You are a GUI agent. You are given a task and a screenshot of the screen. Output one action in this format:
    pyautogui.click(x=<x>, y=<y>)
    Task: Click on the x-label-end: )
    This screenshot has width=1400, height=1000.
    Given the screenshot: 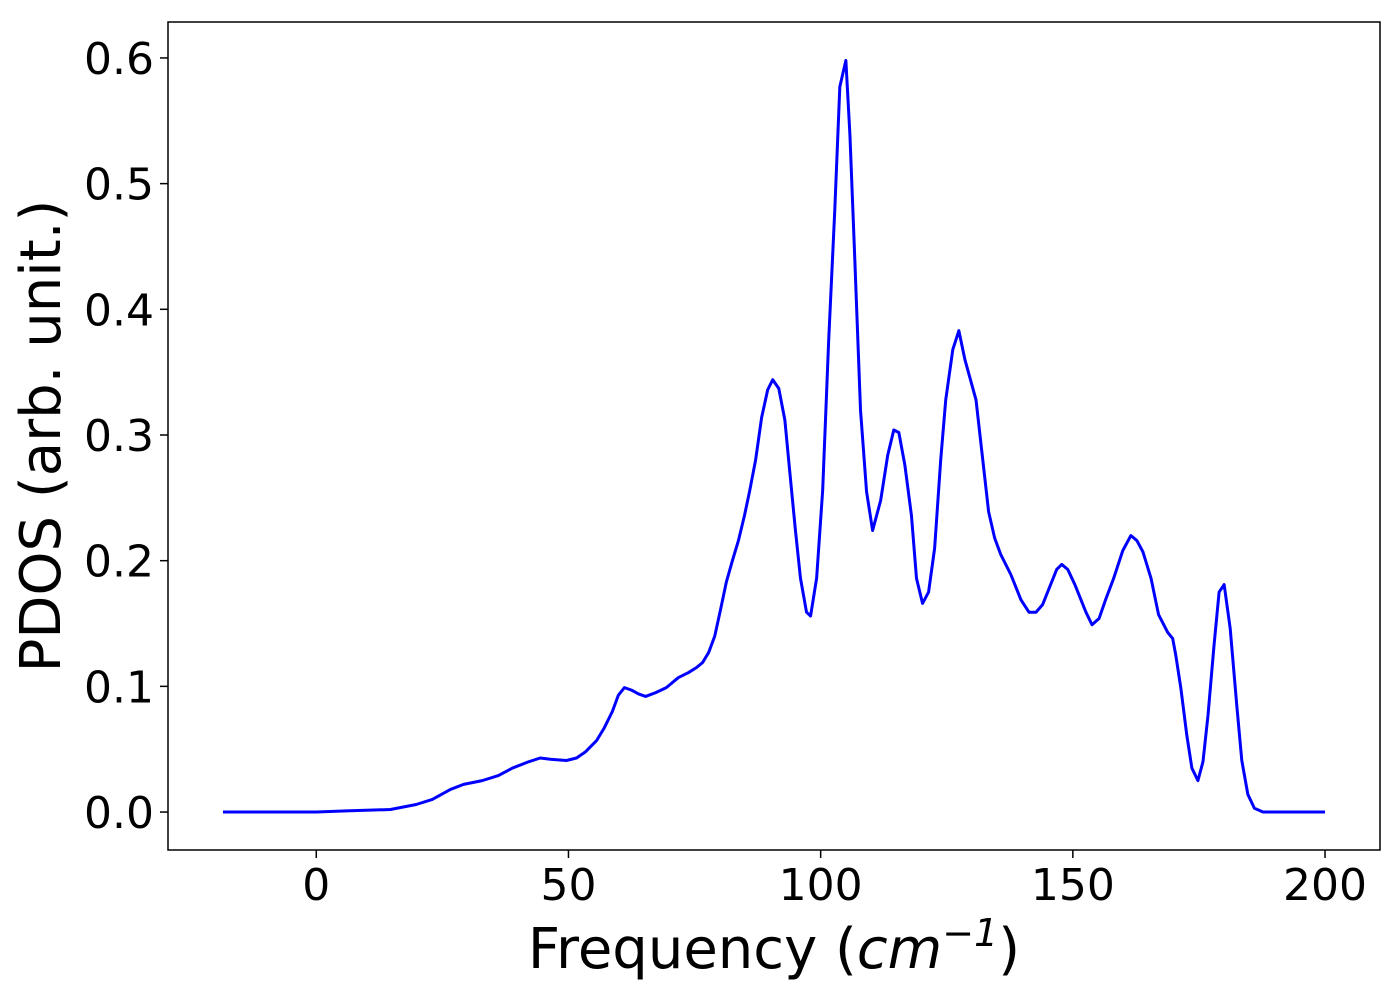 What is the action you would take?
    pyautogui.click(x=1009, y=949)
    